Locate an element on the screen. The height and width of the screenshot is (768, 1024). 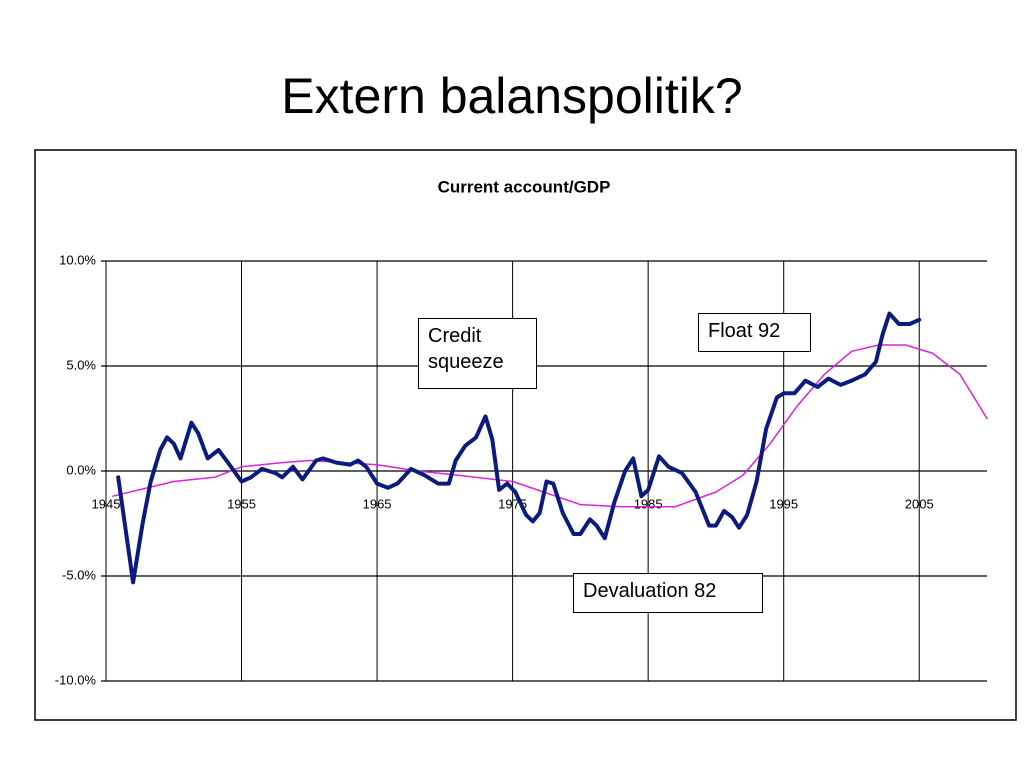
y-tick-label: 5.0% is located at coordinates (81, 364).